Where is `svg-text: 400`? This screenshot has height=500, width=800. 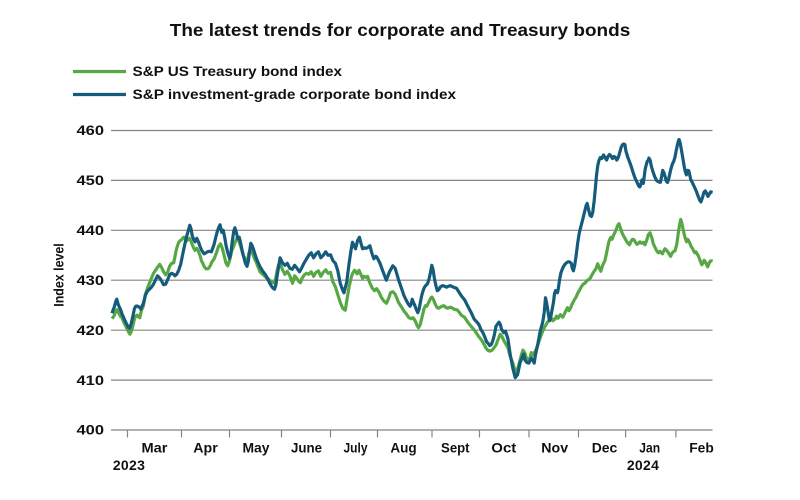
svg-text: 400 is located at coordinates (91, 430).